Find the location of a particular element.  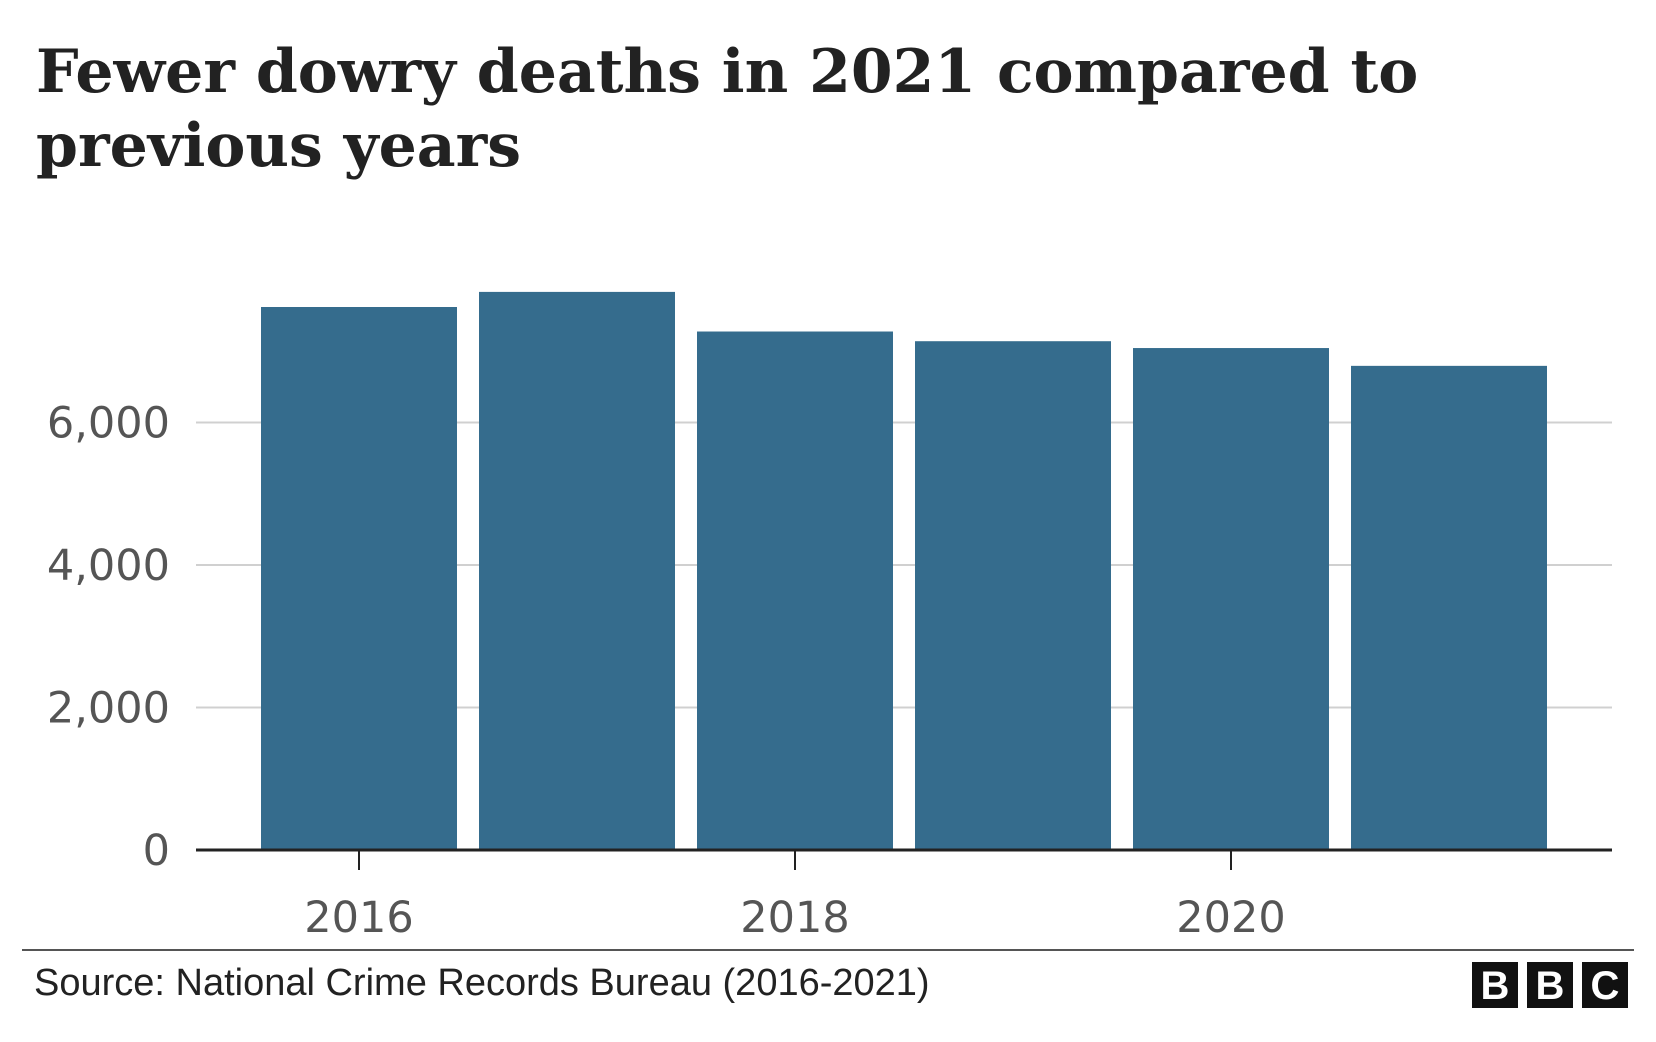

bar-2020 is located at coordinates (1231, 599).